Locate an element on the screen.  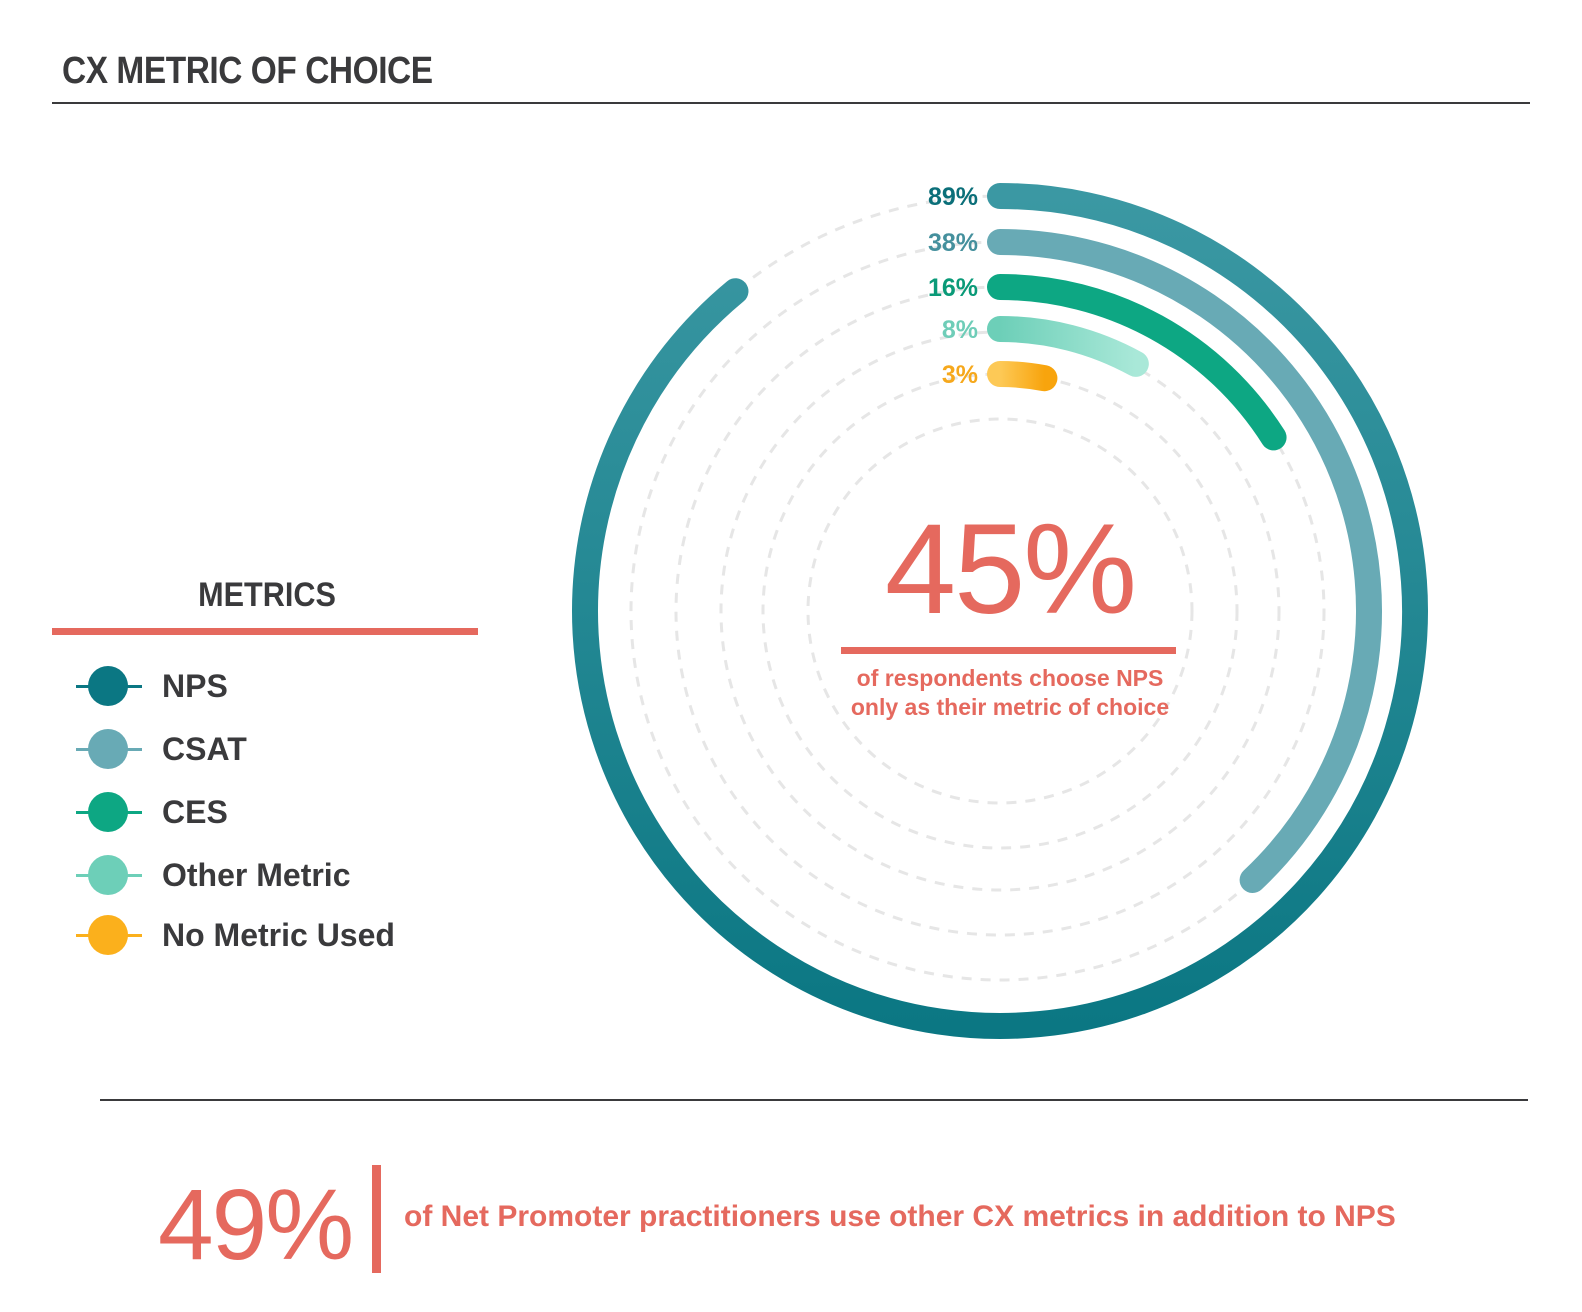
legend-item-ces: CES is located at coordinates (286, 812).